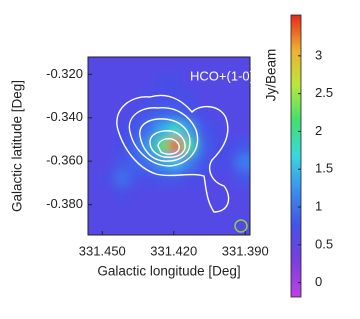 Image resolution: width=360 pixels, height=319 pixels. What do you see at coordinates (324, 243) in the screenshot?
I see `colorbar-tick-label: 0.5` at bounding box center [324, 243].